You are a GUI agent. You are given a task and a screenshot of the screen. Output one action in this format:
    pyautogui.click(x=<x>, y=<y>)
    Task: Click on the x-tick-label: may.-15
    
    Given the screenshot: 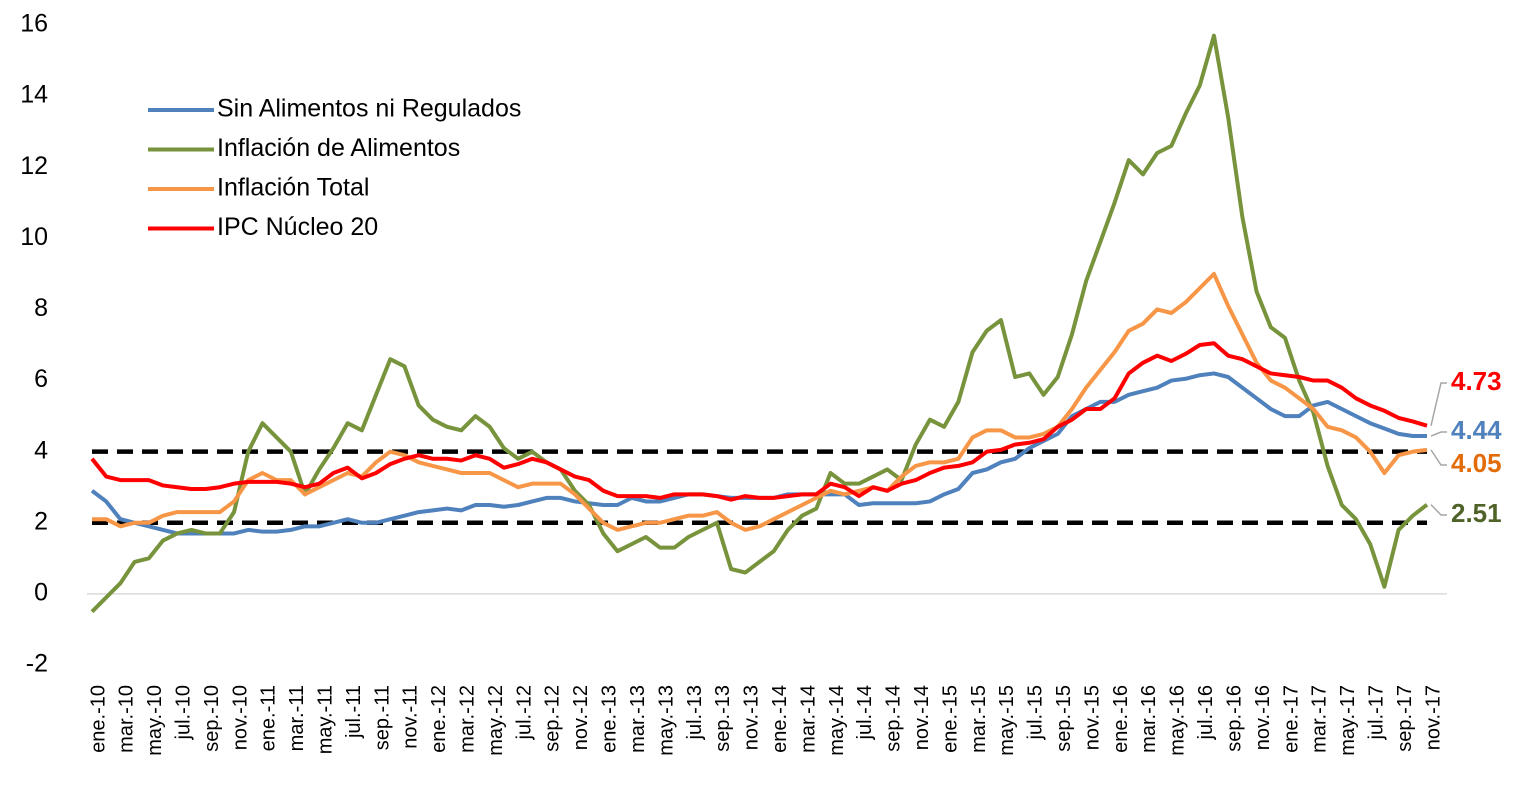 What is the action you would take?
    pyautogui.click(x=1007, y=720)
    